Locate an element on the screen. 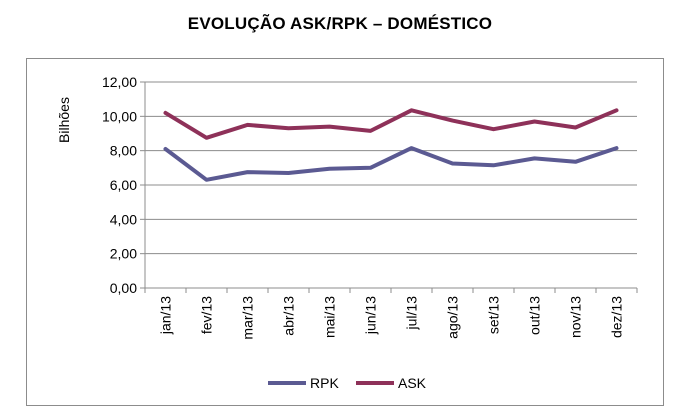 The image size is (680, 419). series-line-ask is located at coordinates (391, 124).